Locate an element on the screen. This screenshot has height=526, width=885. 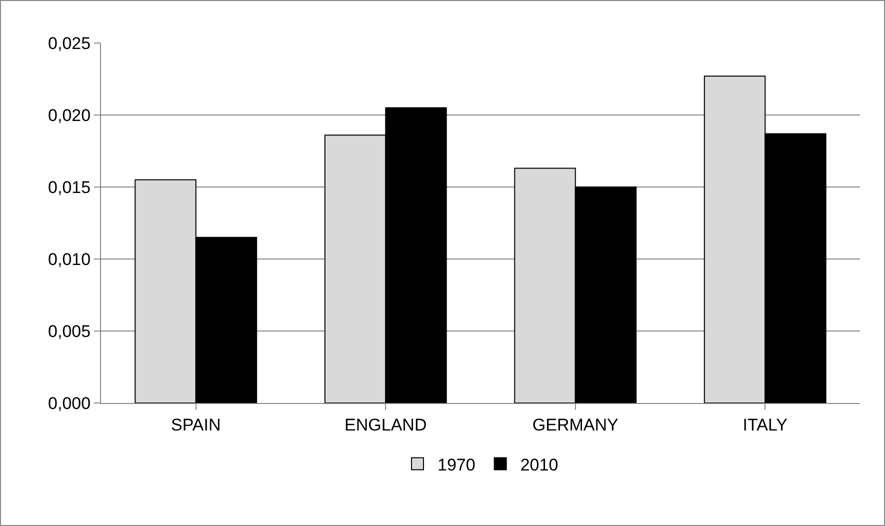
y-tick-label: 0,005 is located at coordinates (69, 331).